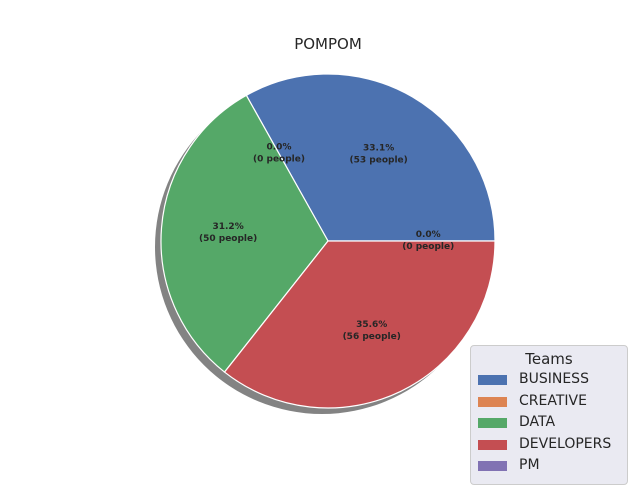 The image size is (640, 485). What do you see at coordinates (529, 465) in the screenshot?
I see `legend-label-pm: PM` at bounding box center [529, 465].